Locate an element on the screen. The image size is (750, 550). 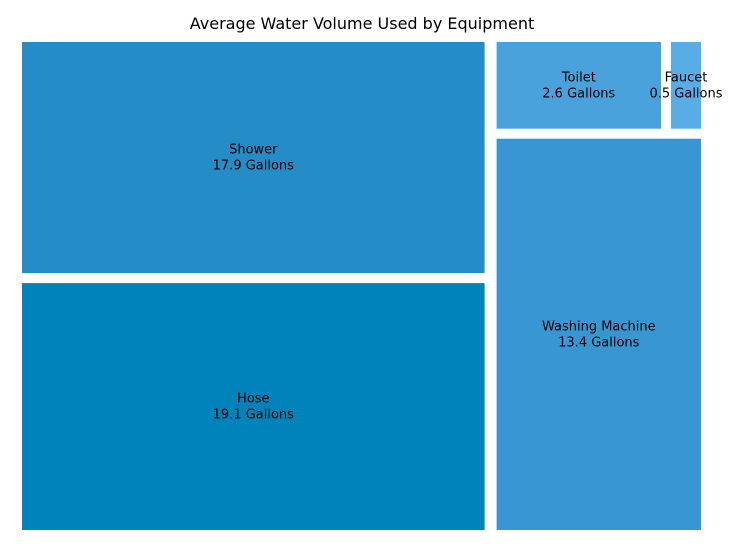
tile-label-washing-machine: Washing Machine is located at coordinates (599, 326).